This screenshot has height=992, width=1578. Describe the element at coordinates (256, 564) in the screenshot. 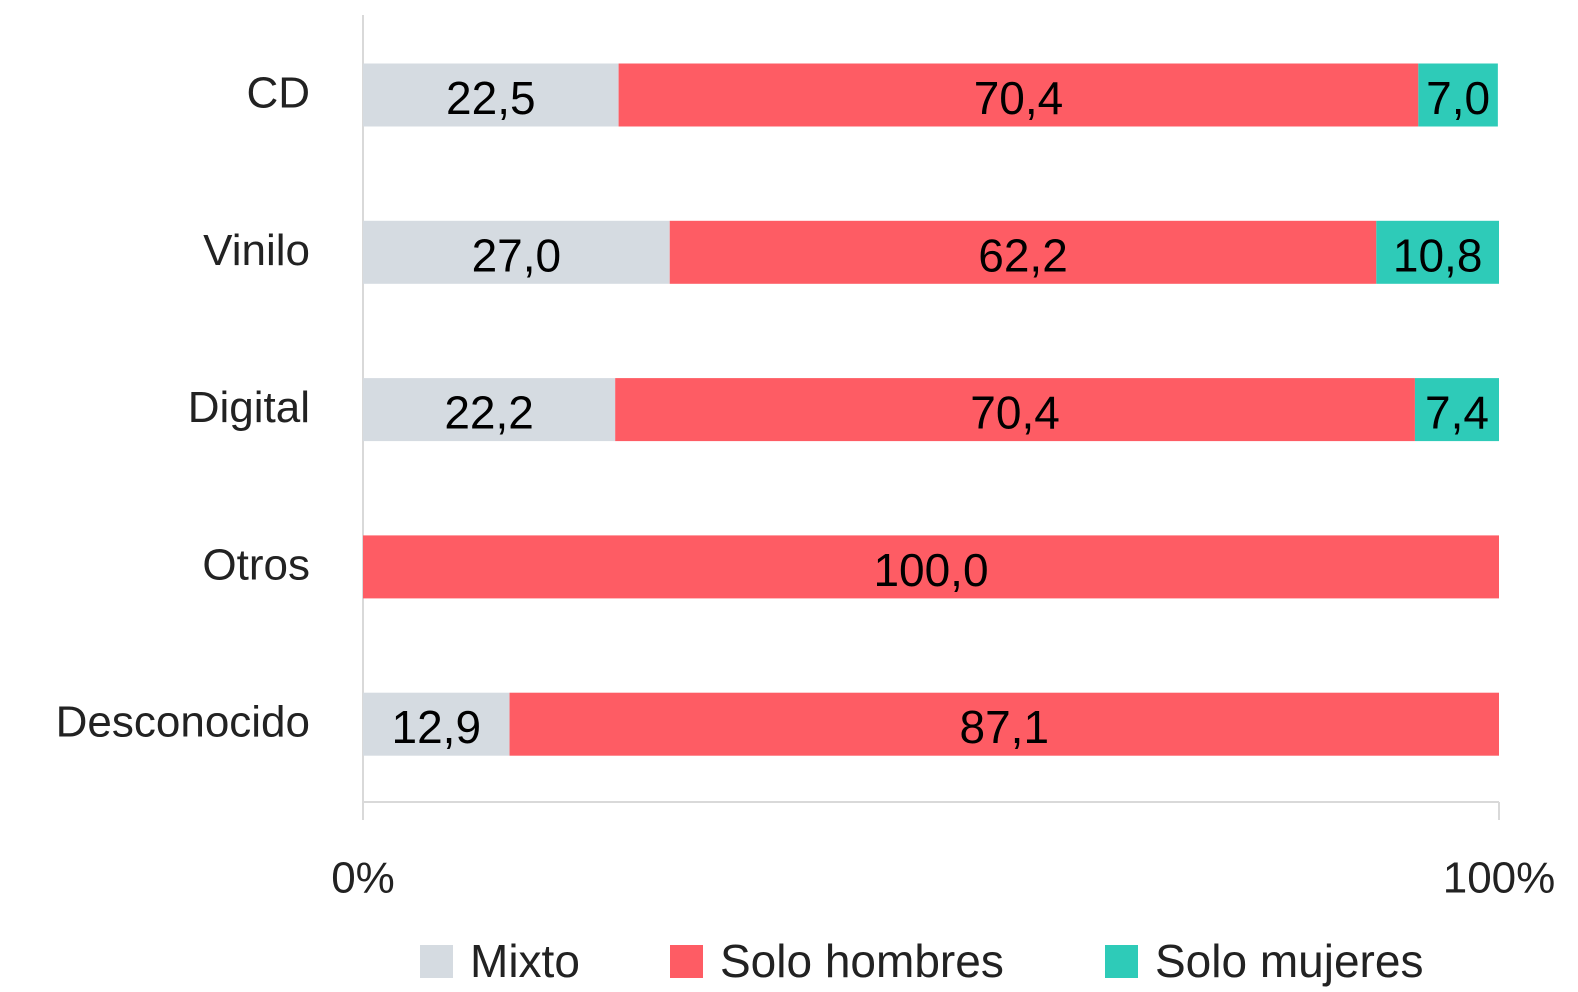

I see `category-label: Otros` at that location.